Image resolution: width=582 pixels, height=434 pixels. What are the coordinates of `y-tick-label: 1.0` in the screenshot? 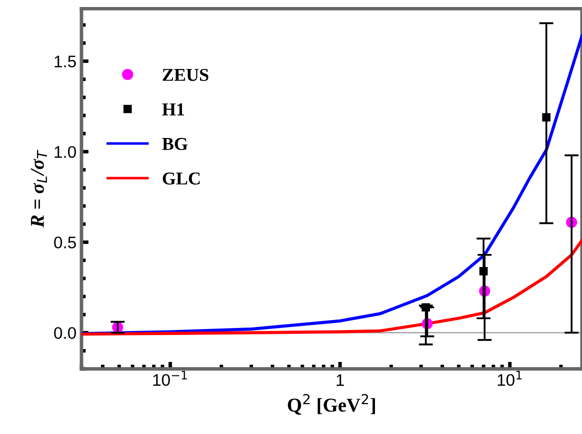 It's located at (65, 152).